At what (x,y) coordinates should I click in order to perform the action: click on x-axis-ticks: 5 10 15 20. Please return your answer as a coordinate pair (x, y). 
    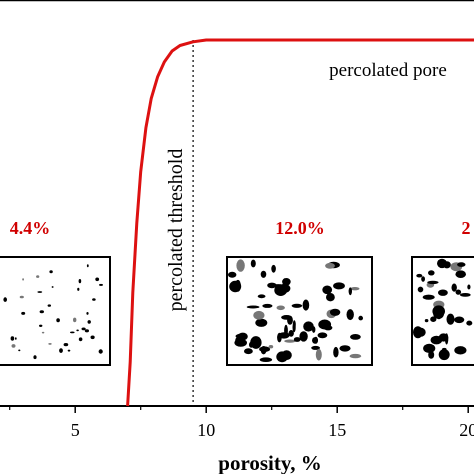
    Looking at the image, I should click on (241, 423).